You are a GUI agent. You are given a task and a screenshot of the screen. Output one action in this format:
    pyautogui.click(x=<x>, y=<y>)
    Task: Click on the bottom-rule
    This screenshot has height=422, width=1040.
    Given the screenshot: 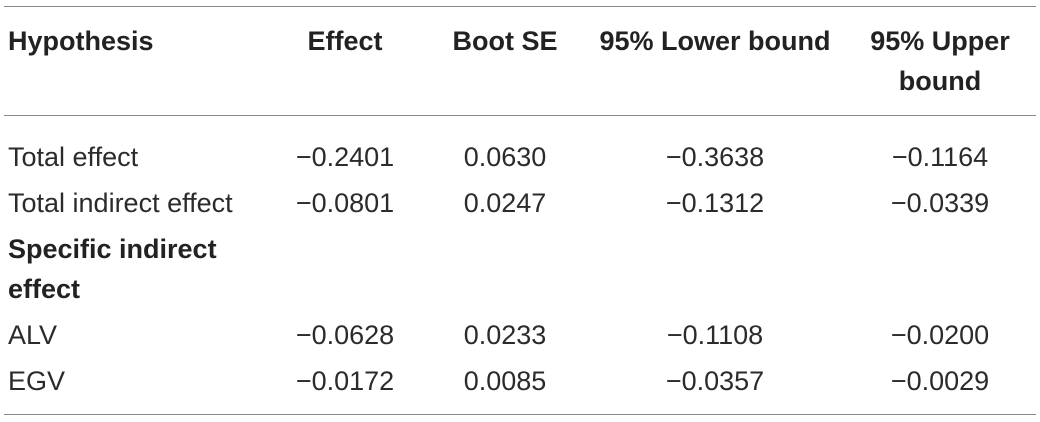 What is the action you would take?
    pyautogui.click(x=520, y=414)
    